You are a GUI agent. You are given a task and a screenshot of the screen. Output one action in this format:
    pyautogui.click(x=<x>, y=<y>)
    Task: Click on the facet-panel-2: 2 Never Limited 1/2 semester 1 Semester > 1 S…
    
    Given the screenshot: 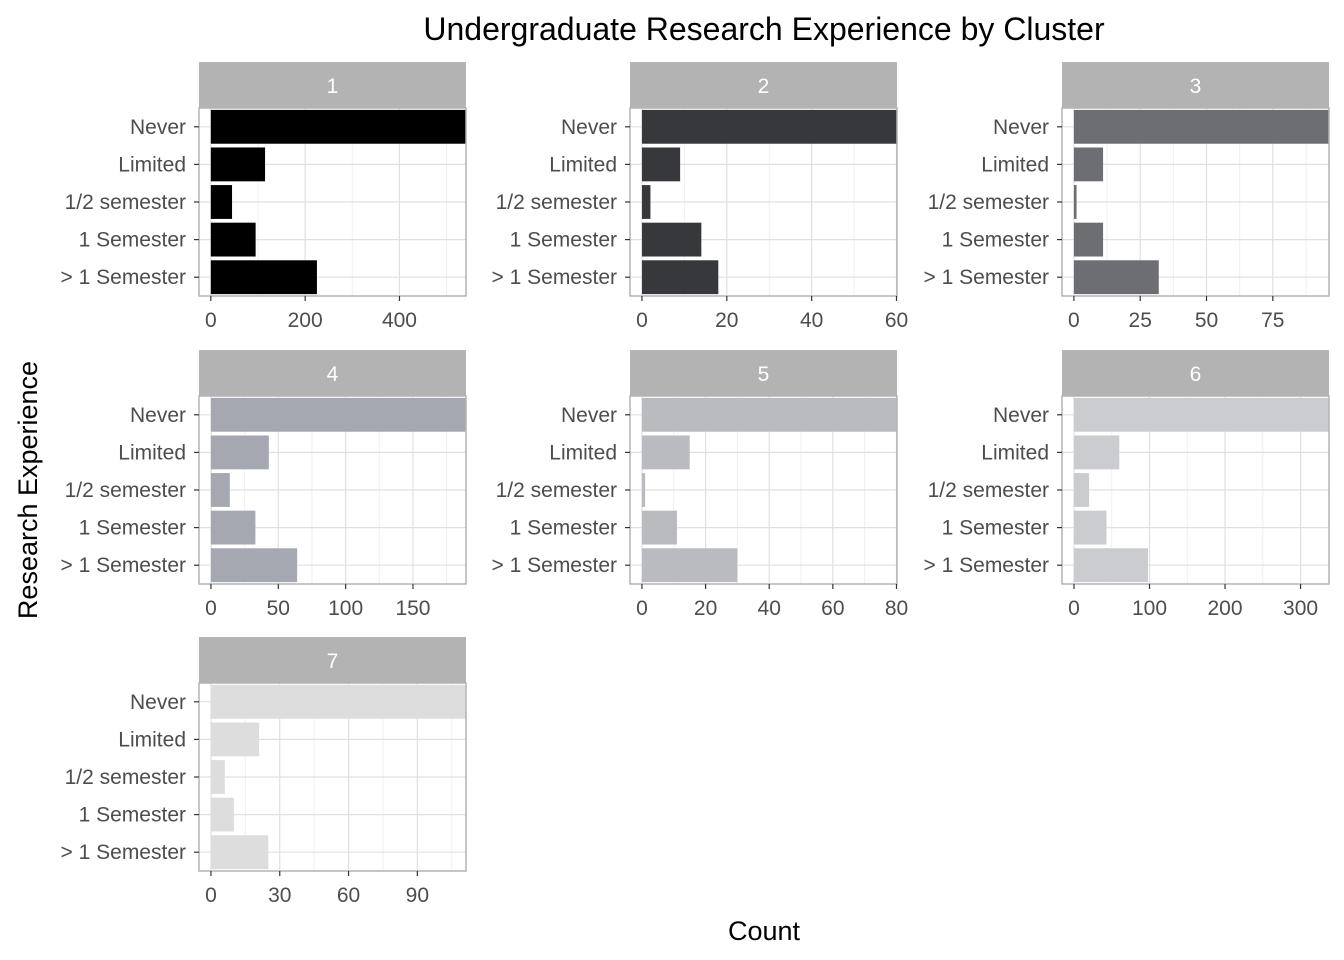 What is the action you would take?
    pyautogui.click(x=700, y=197)
    